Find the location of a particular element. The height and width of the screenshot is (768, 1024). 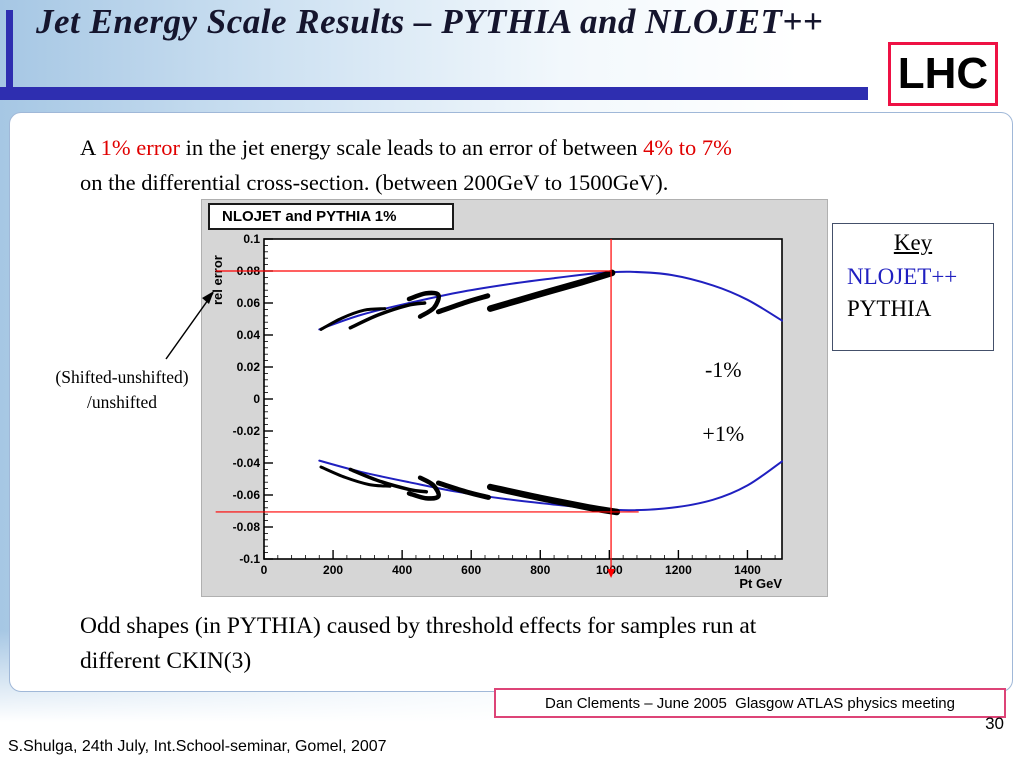

axis-annotation: (Shifted-unshifted) /unshifted is located at coordinates (122, 390).